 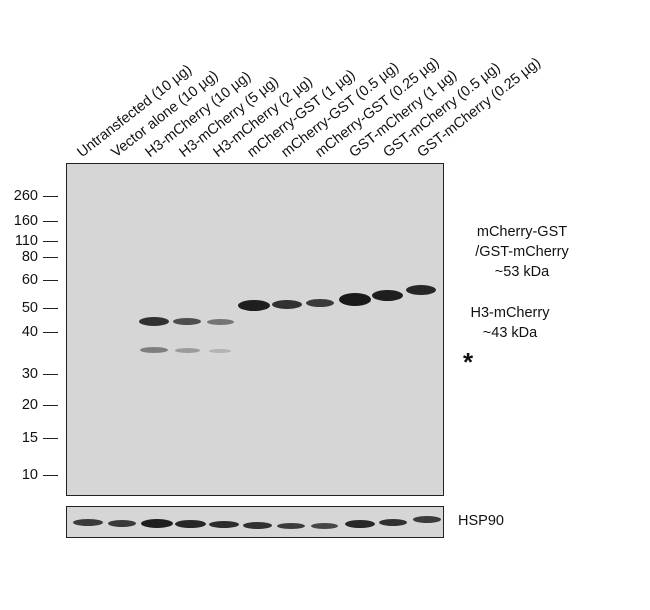 What do you see at coordinates (510, 333) in the screenshot?
I see `annotation-h3-line2: ~43 kDa` at bounding box center [510, 333].